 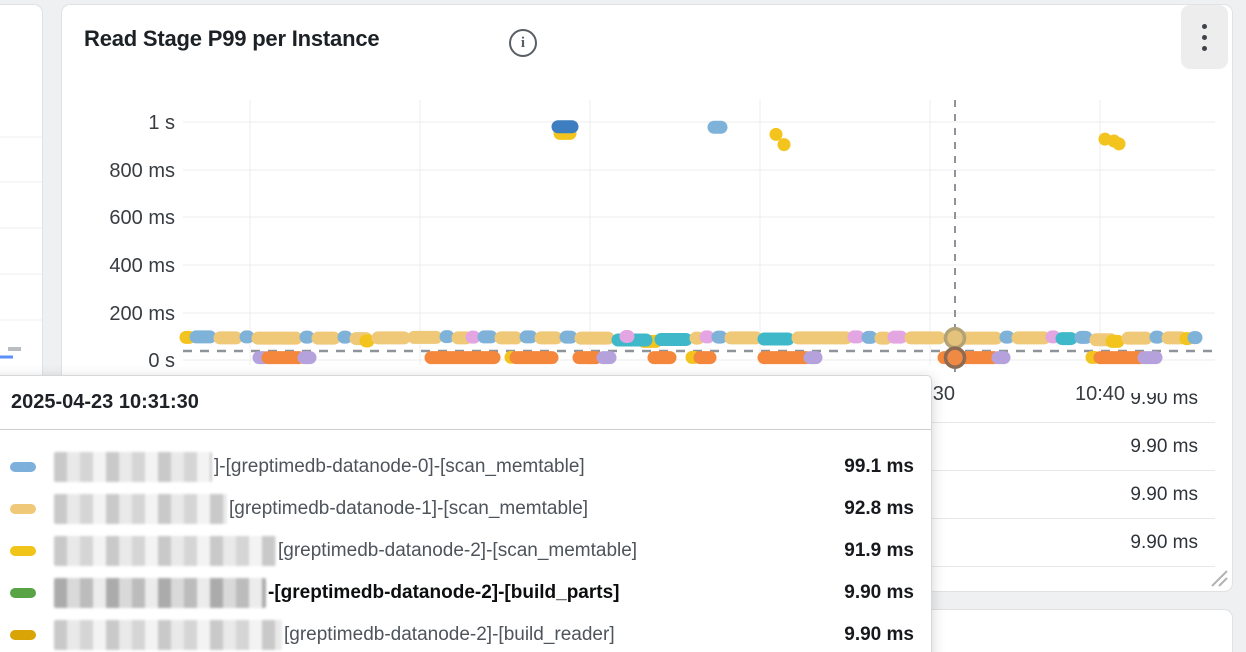 What do you see at coordinates (465, 403) in the screenshot?
I see `tooltip-timestamp: 2025-04-23 10:31:30` at bounding box center [465, 403].